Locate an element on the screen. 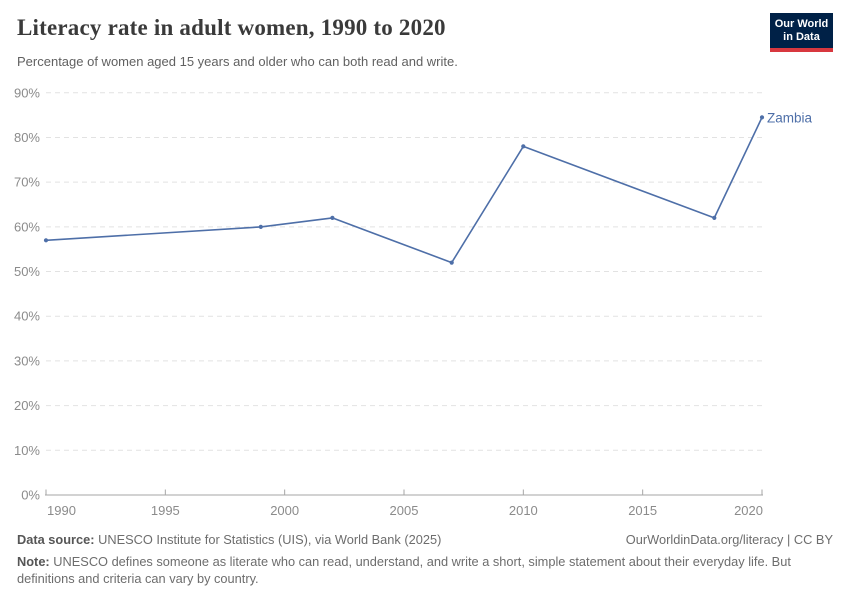  data-point-2010 is located at coordinates (523, 146).